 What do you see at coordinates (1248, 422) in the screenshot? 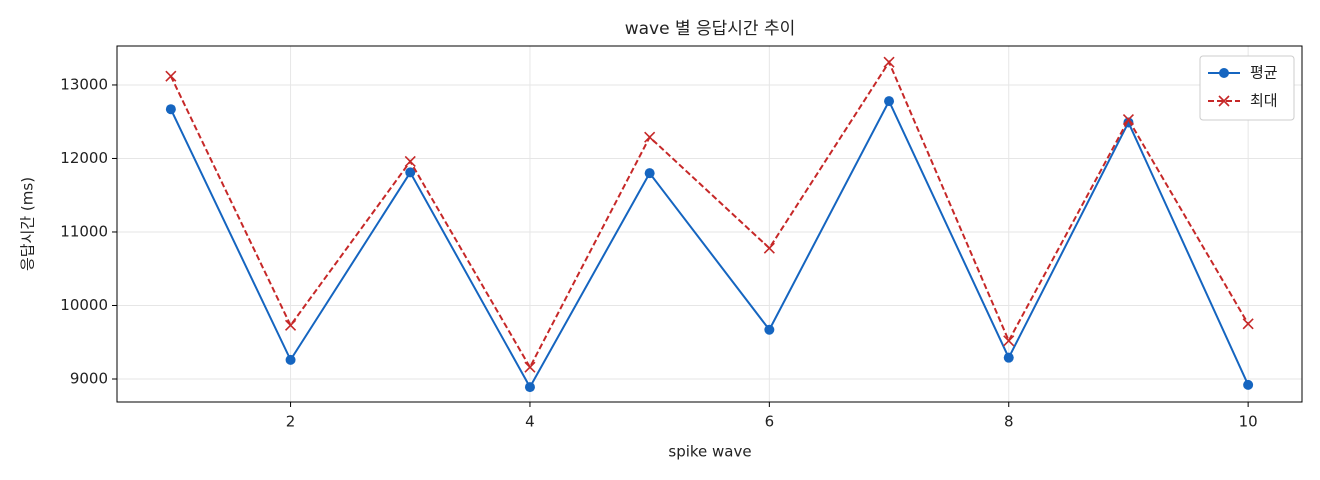
I see `x-tick-label: 10` at bounding box center [1248, 422].